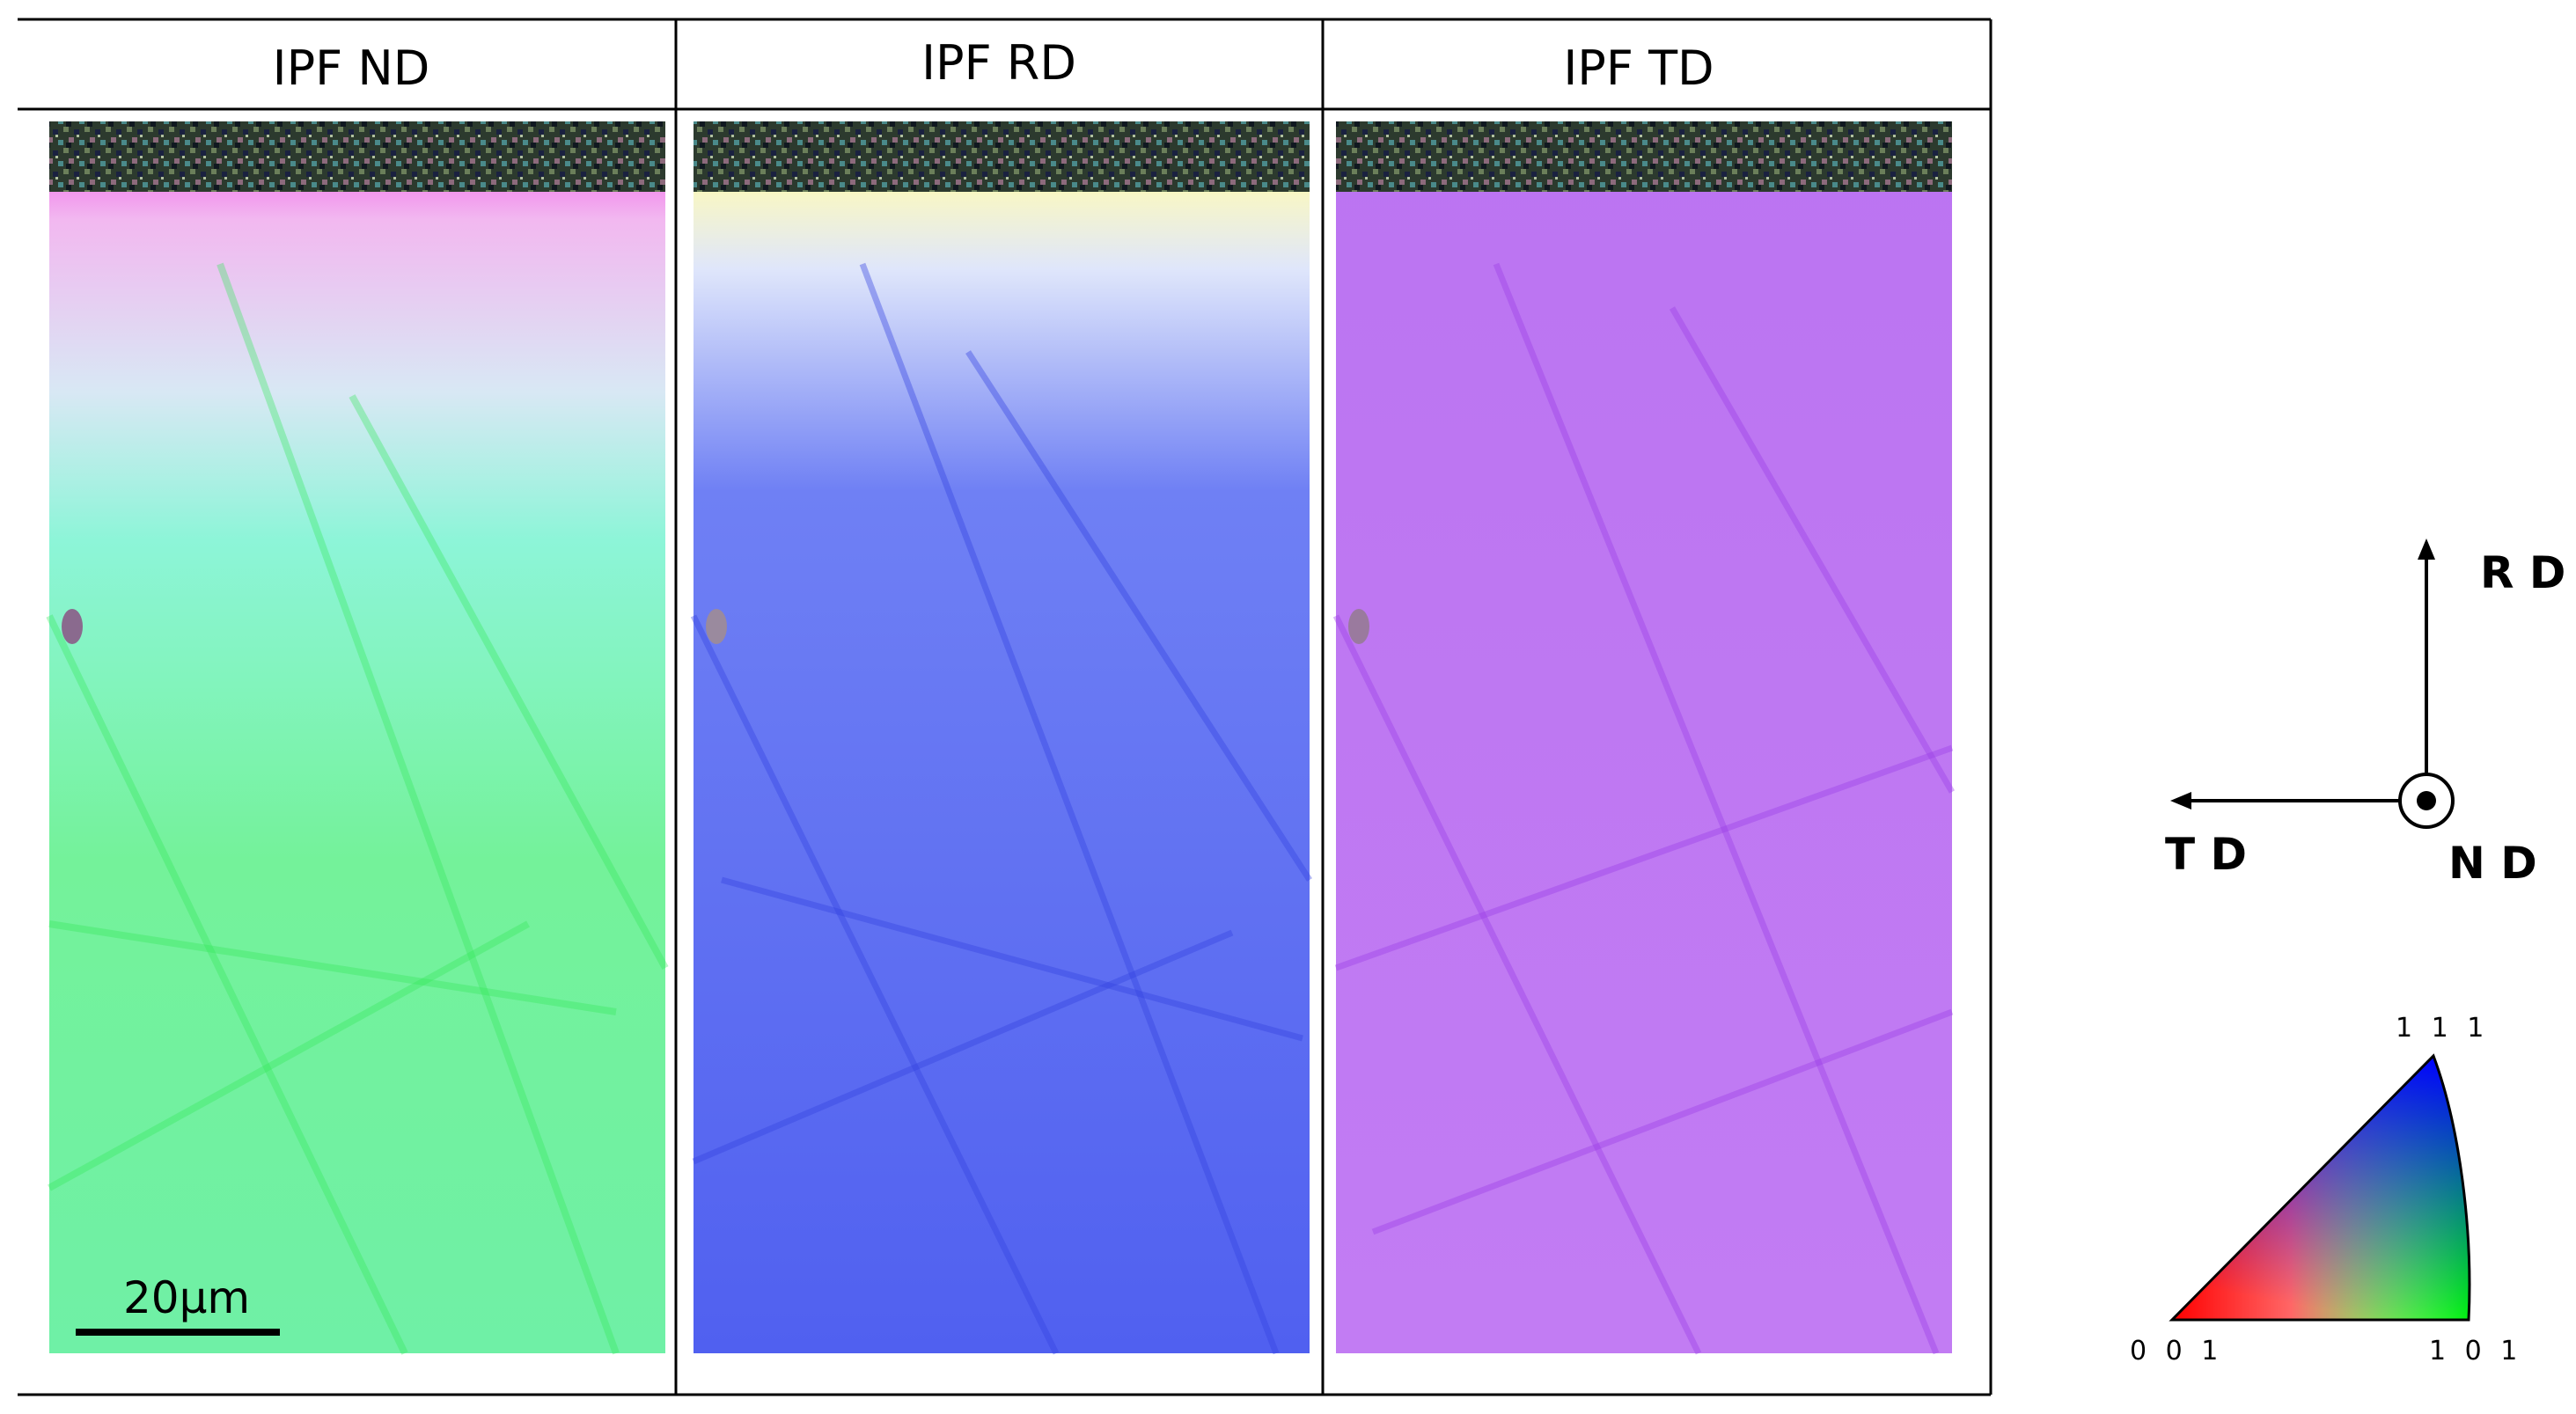  What do you see at coordinates (186, 1297) in the screenshot?
I see `scale-bar-label: 20μm` at bounding box center [186, 1297].